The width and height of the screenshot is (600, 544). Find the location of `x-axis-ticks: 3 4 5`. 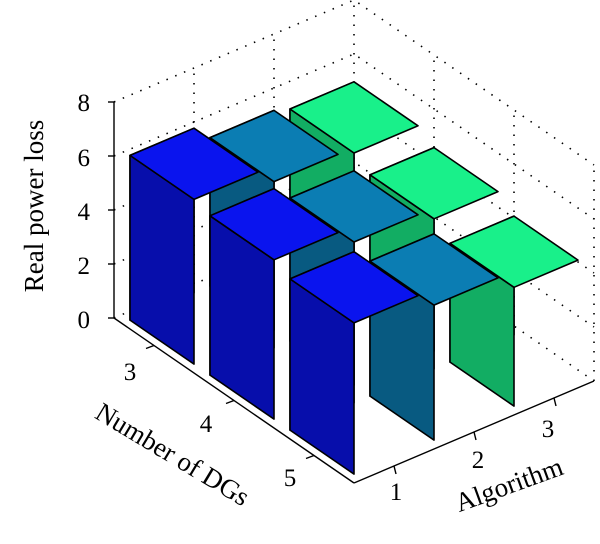

x-axis-ticks: 3 4 5 is located at coordinates (210, 425).